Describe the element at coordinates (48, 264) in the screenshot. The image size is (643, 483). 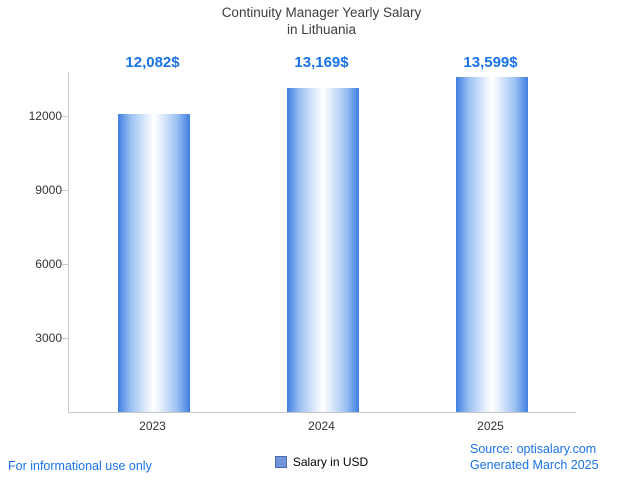
I see `y-axis-tick-label: 6000` at that location.